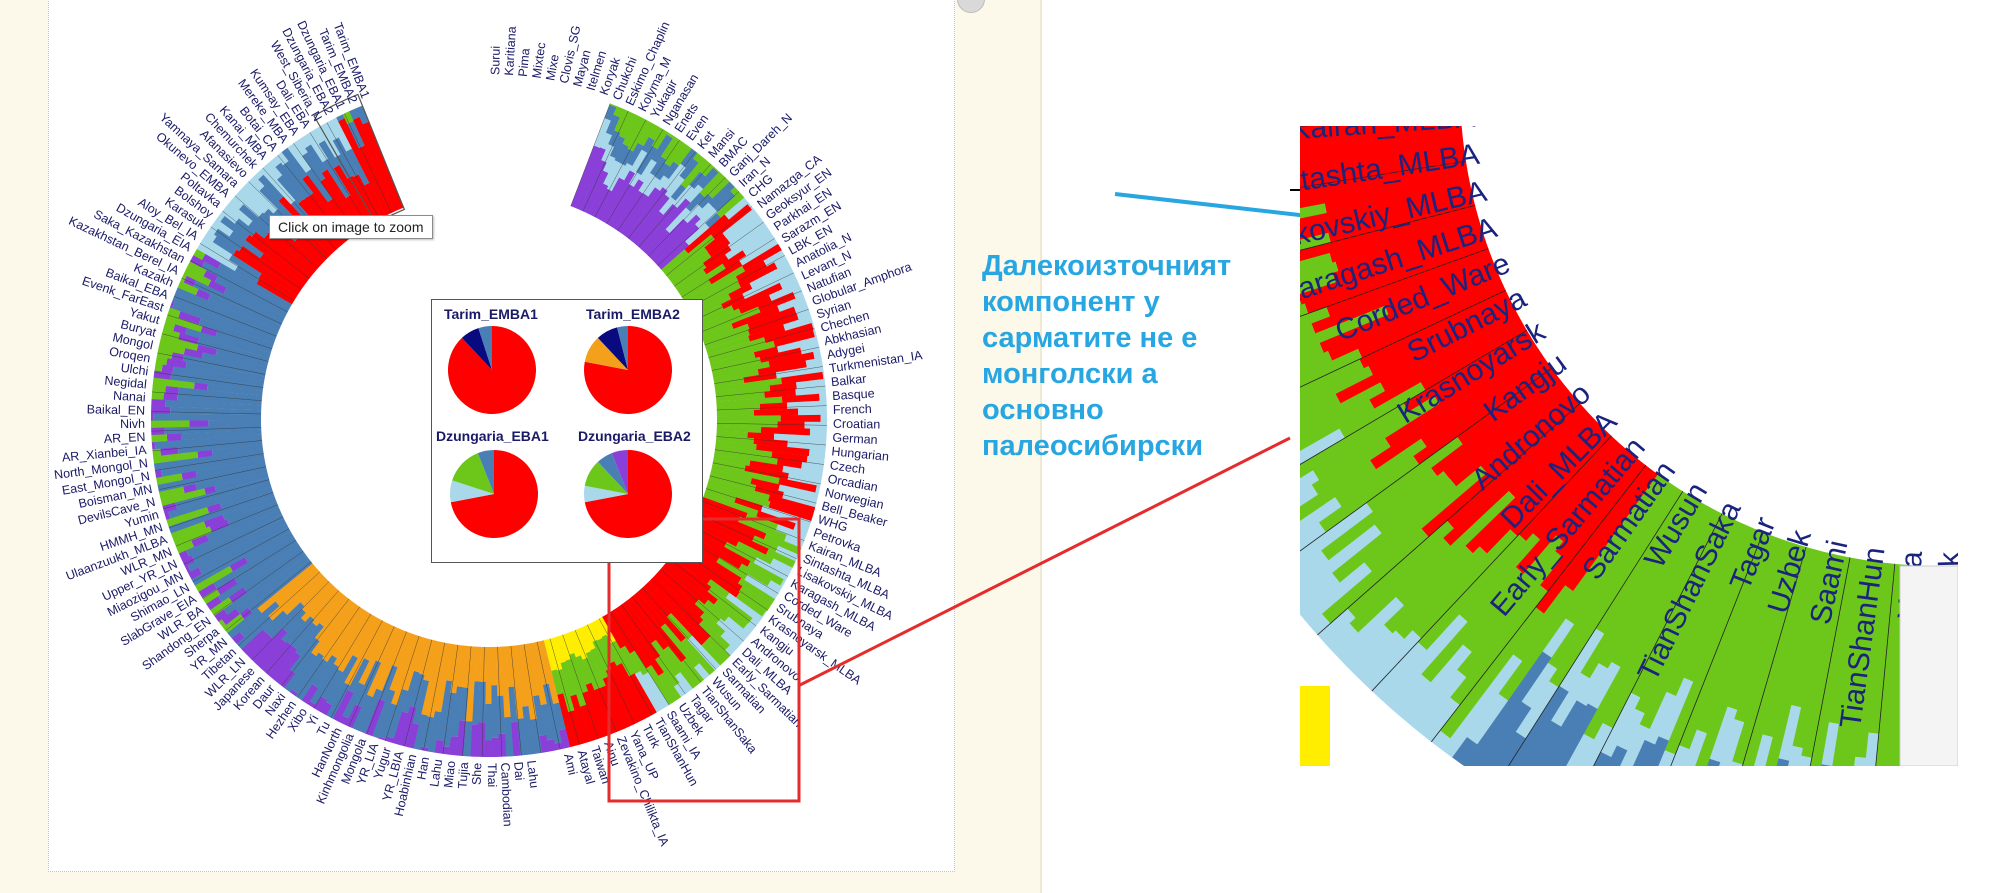 The width and height of the screenshot is (2014, 893). Describe the element at coordinates (126, 382) in the screenshot. I see `population-label-left: Negidal` at that location.